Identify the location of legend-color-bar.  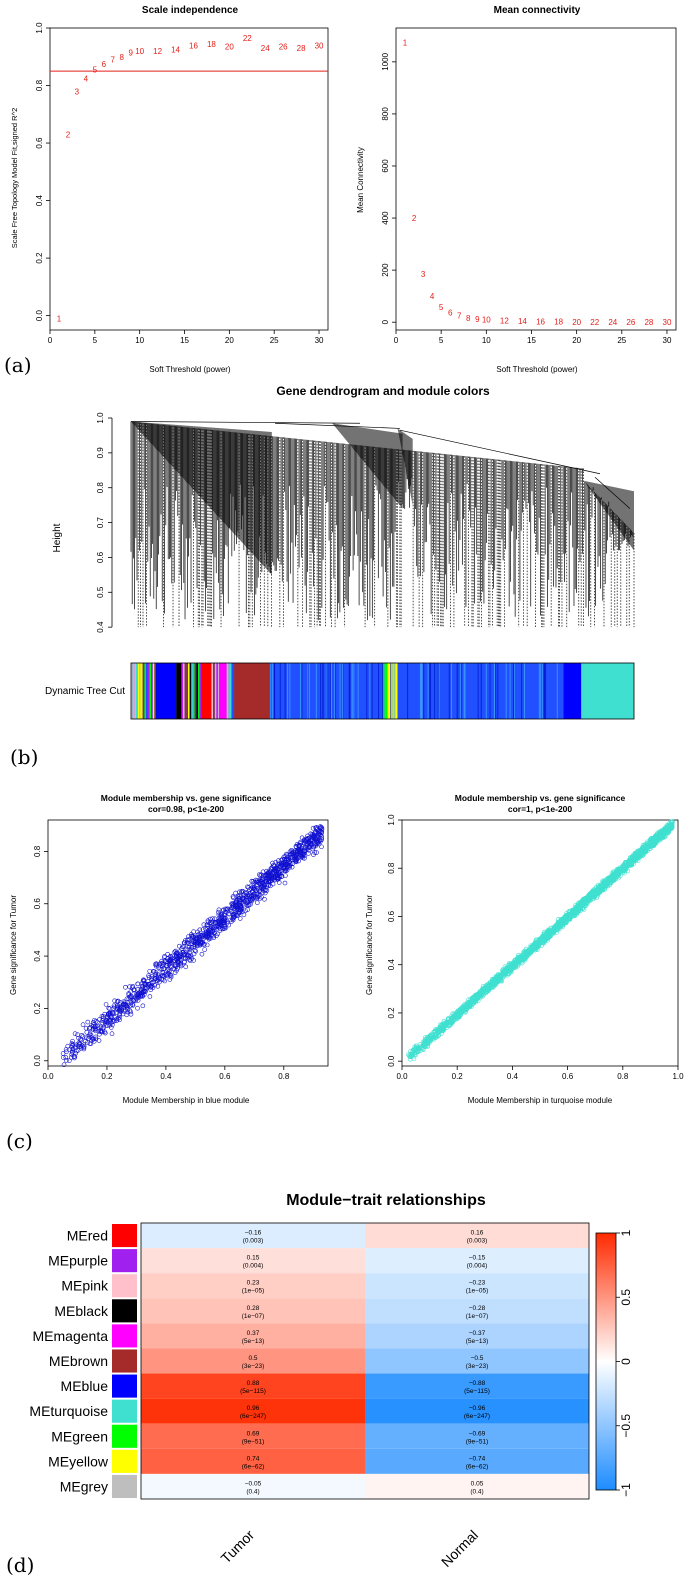
(606, 1361).